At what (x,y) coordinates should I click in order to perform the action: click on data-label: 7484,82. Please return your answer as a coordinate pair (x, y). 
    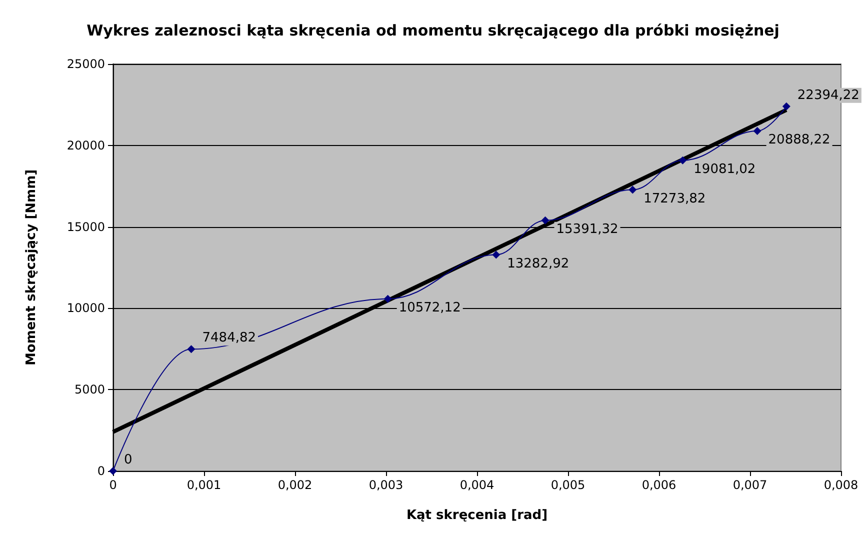
    Looking at the image, I should click on (229, 338).